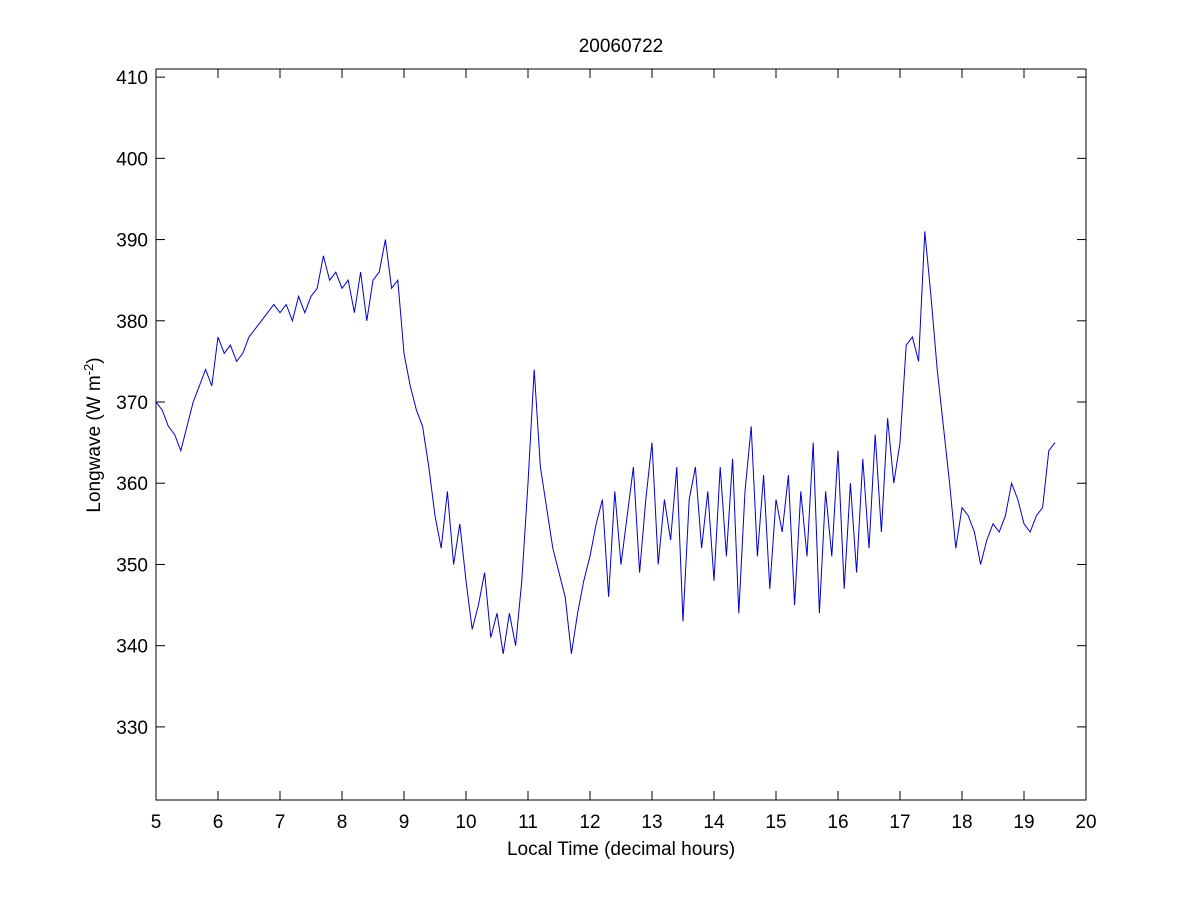 The height and width of the screenshot is (900, 1200). What do you see at coordinates (88, 370) in the screenshot?
I see `y-axis-label-sup: -2` at bounding box center [88, 370].